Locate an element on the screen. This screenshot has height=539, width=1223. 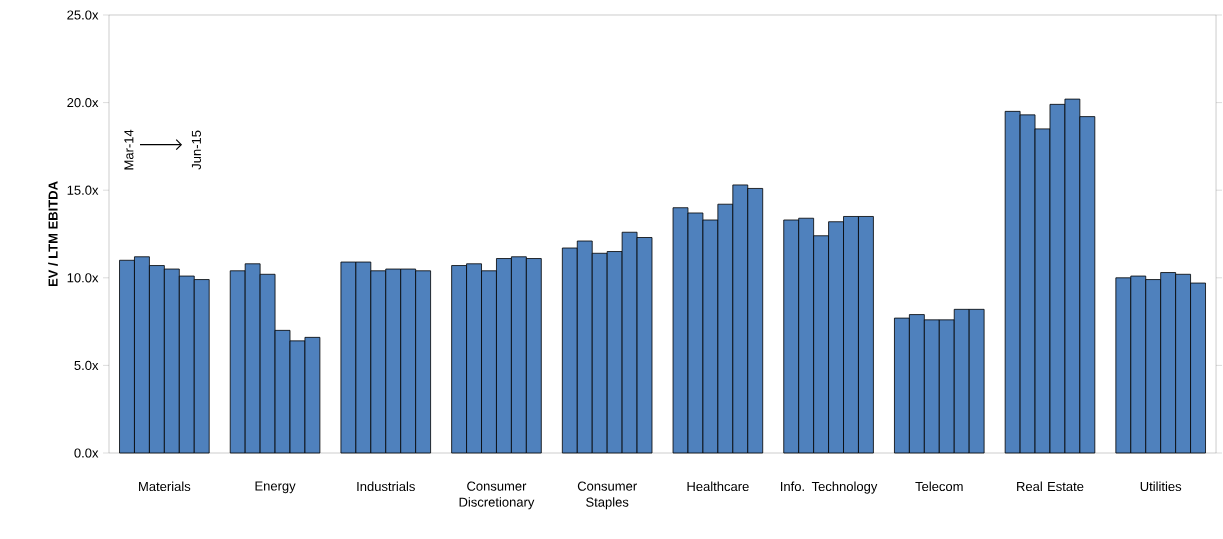
x-tick-label: Real Estate is located at coordinates (1050, 486).